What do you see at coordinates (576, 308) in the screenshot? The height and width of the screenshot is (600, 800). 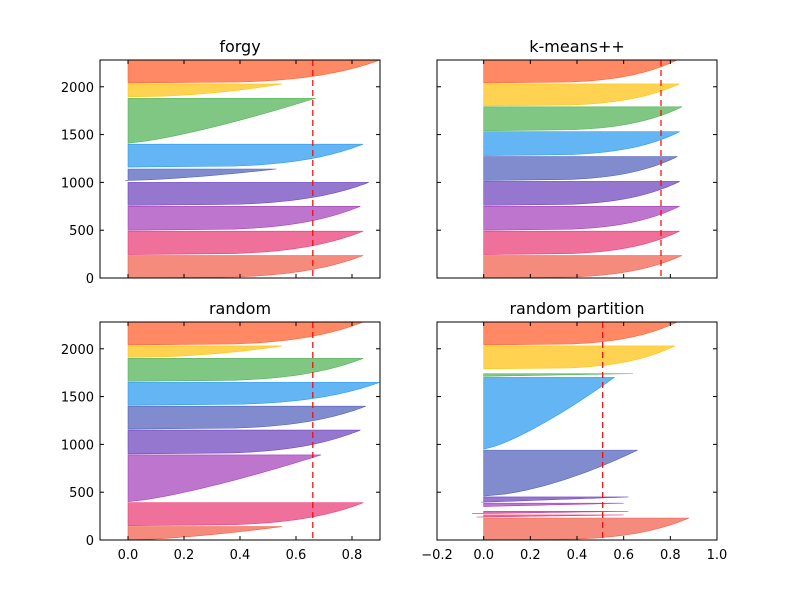 I see `panel-title: random partition` at bounding box center [576, 308].